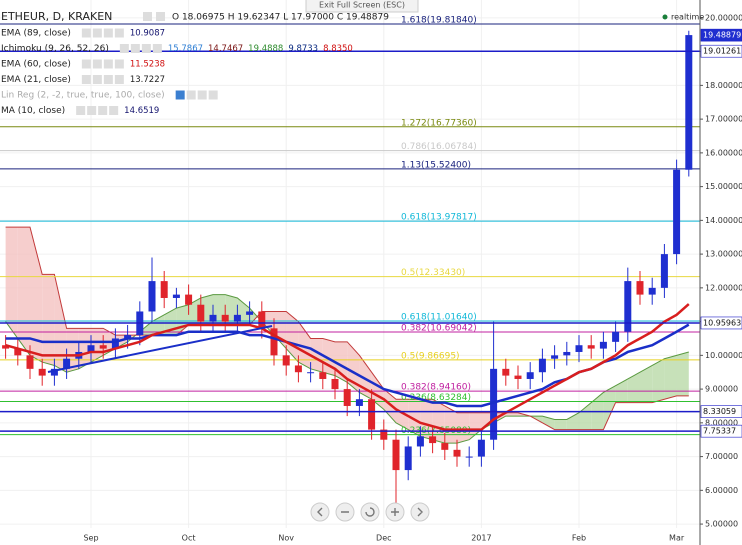  I want to click on y-tick-label: 13.00000, so click(723, 254).